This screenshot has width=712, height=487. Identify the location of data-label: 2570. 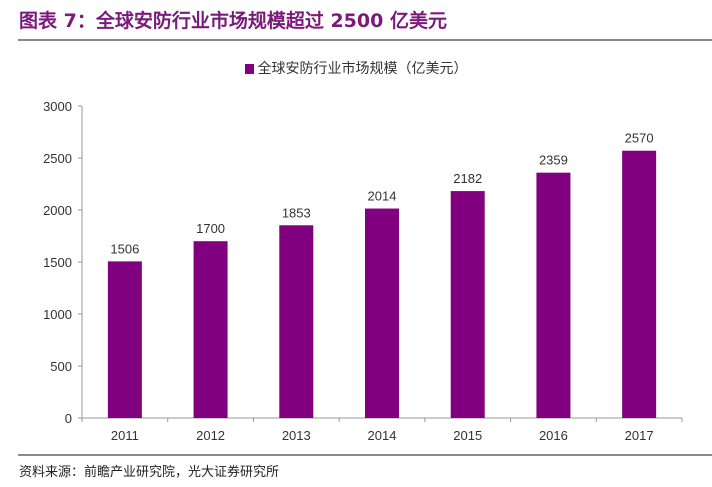
(639, 138).